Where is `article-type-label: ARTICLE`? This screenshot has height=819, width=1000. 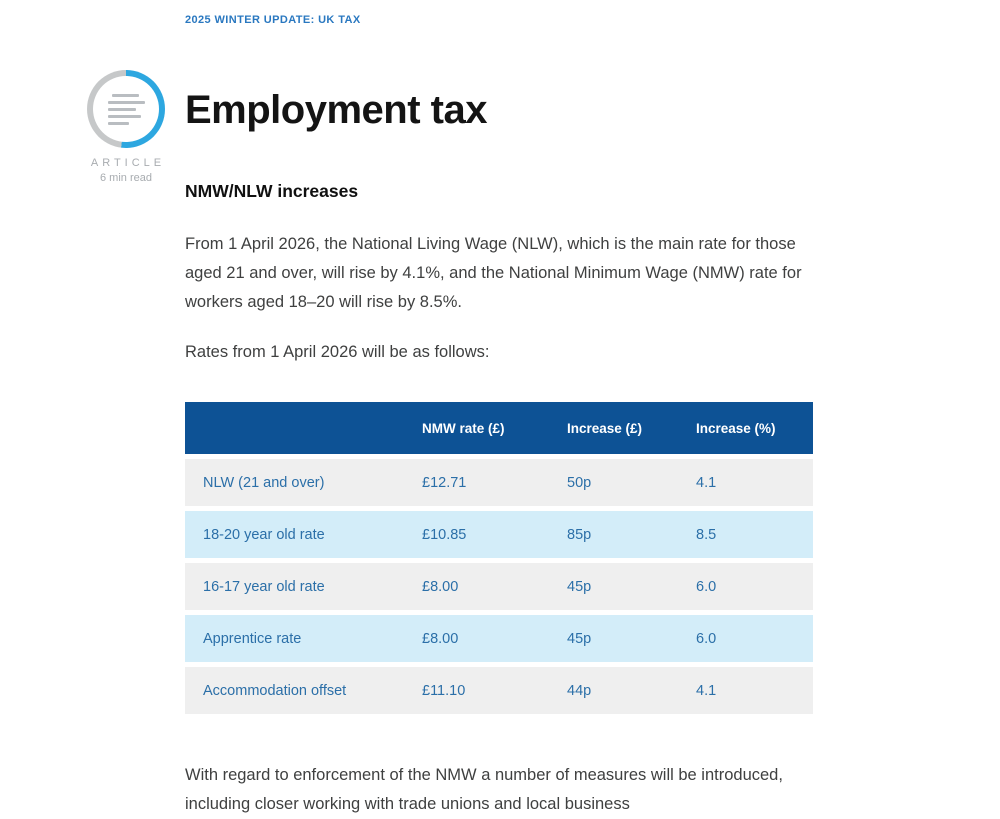 article-type-label: ARTICLE is located at coordinates (128, 163).